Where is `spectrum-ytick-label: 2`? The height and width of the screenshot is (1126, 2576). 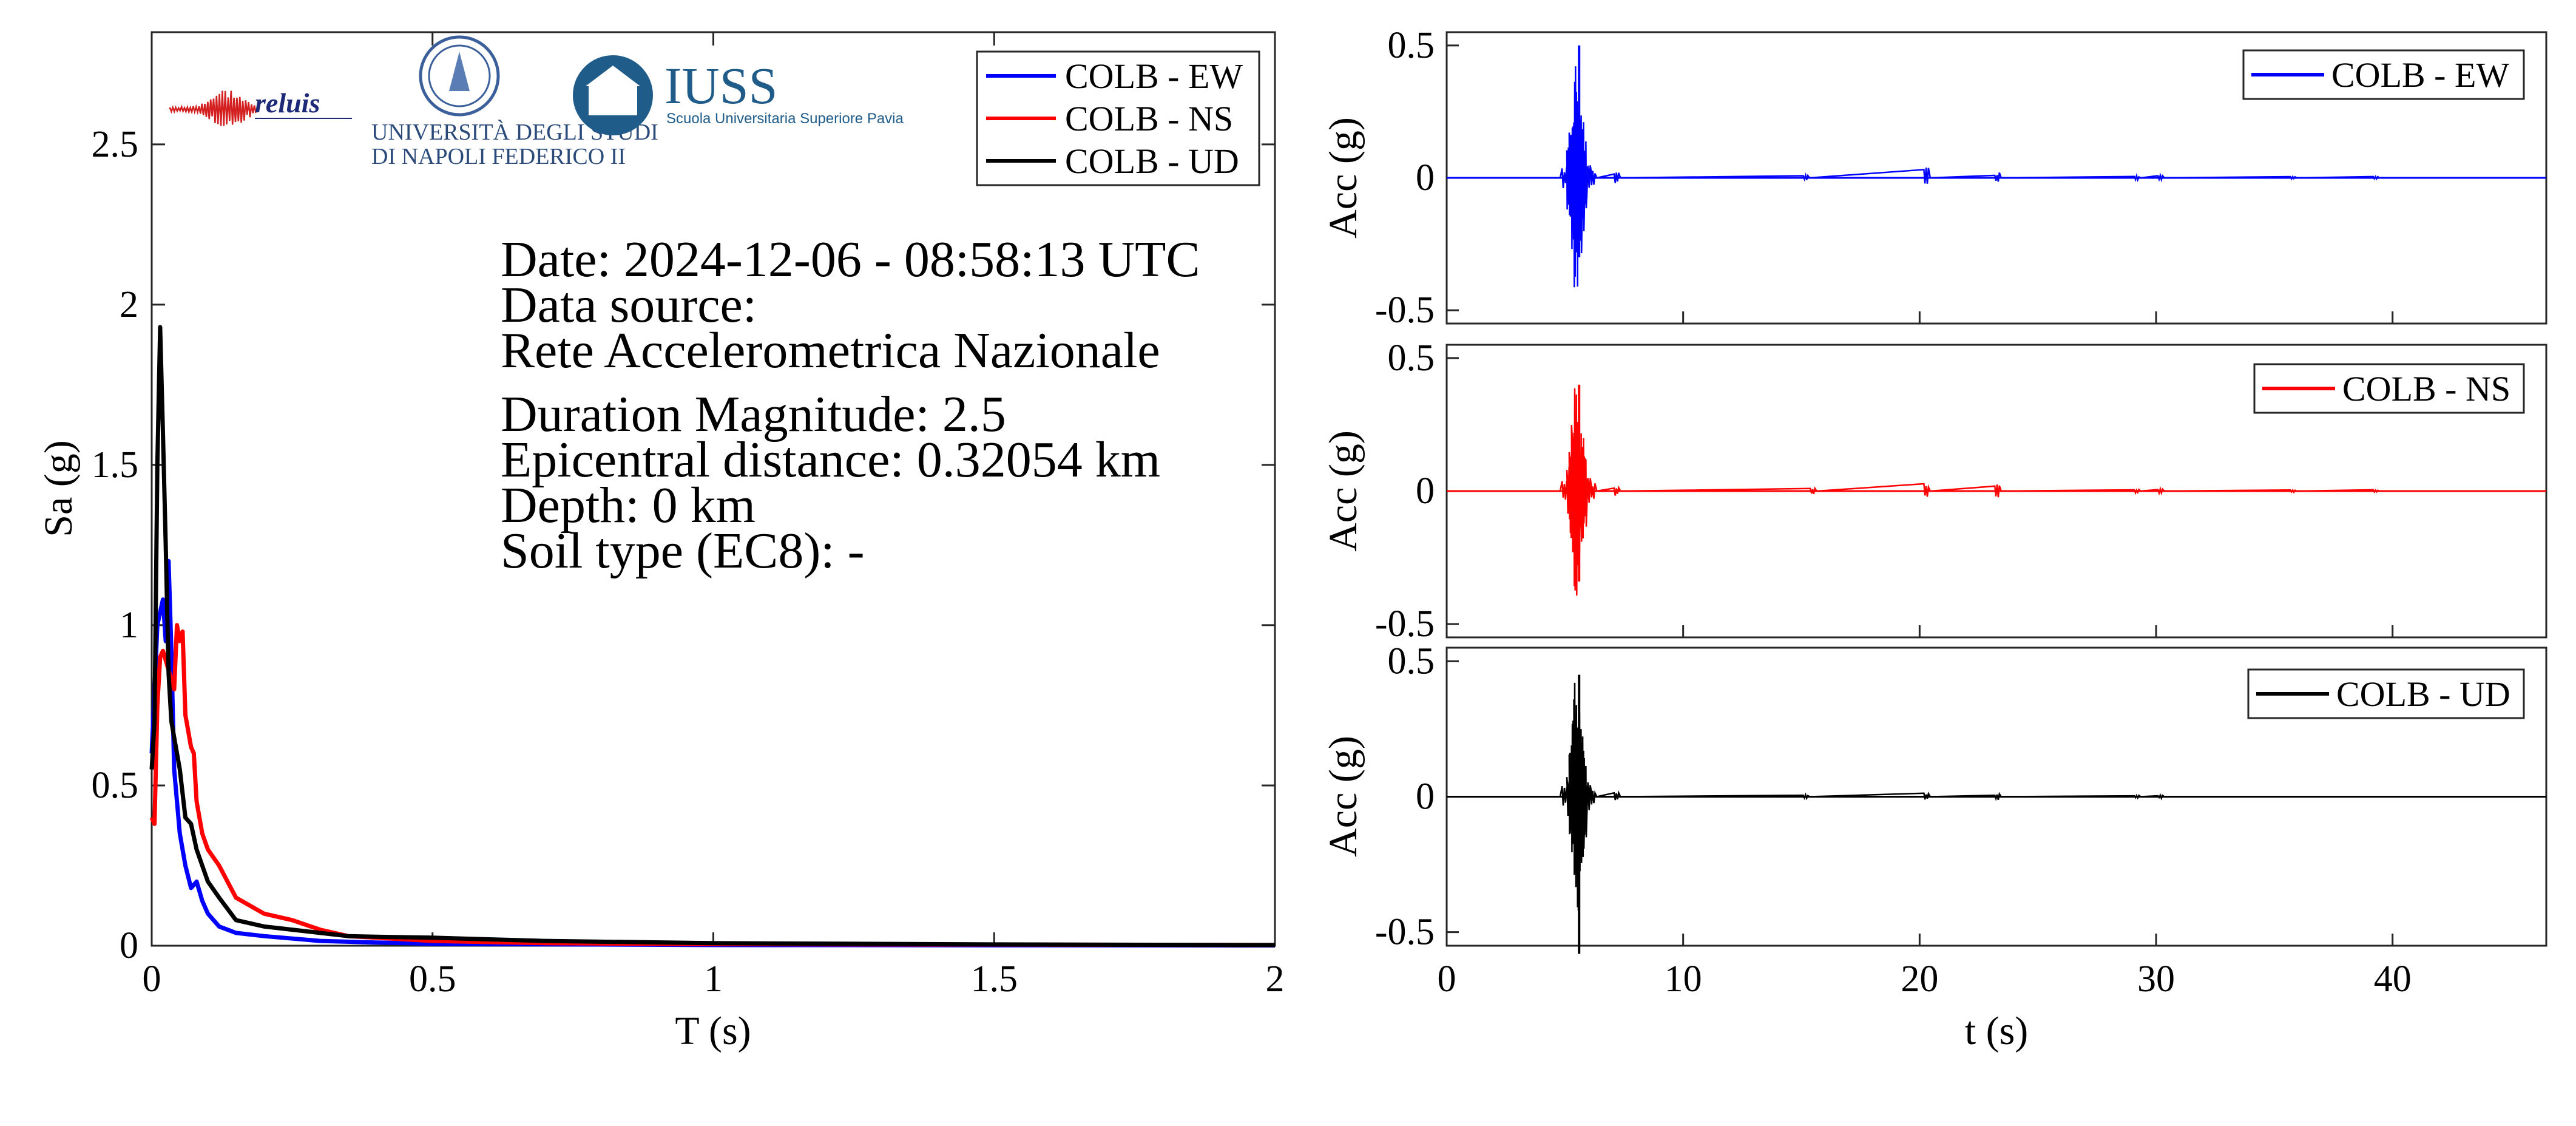
spectrum-ytick-label: 2 is located at coordinates (129, 304).